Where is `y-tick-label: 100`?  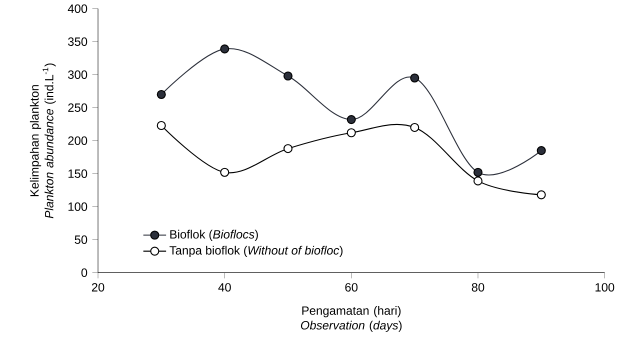 y-tick-label: 100 is located at coordinates (78, 207).